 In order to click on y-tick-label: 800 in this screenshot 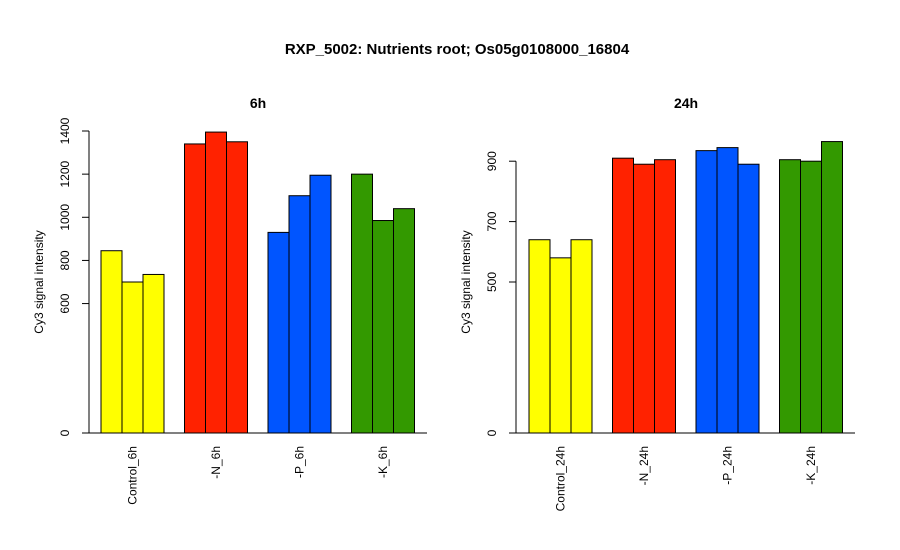, I will do `click(65, 260)`.